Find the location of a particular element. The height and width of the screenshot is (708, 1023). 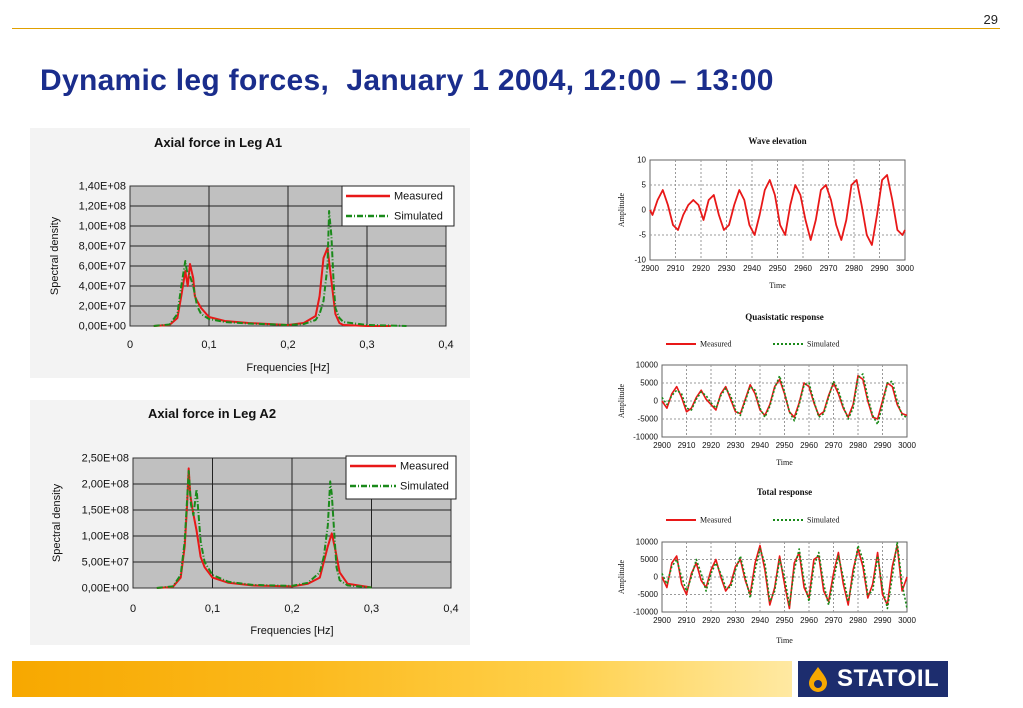

chart-title: Total response is located at coordinates (784, 492).